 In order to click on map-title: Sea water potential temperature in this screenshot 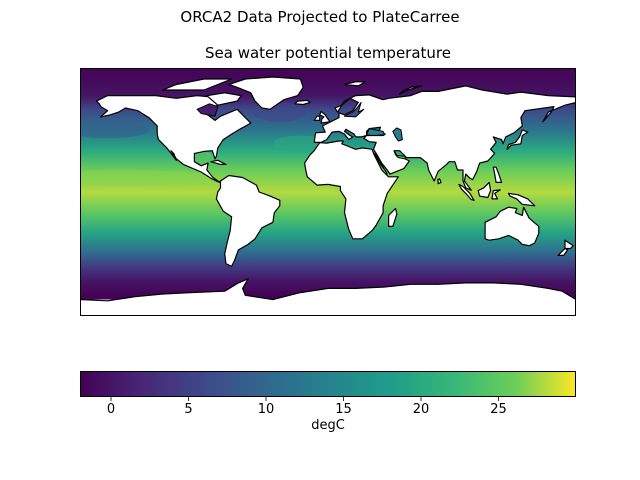, I will do `click(328, 53)`.